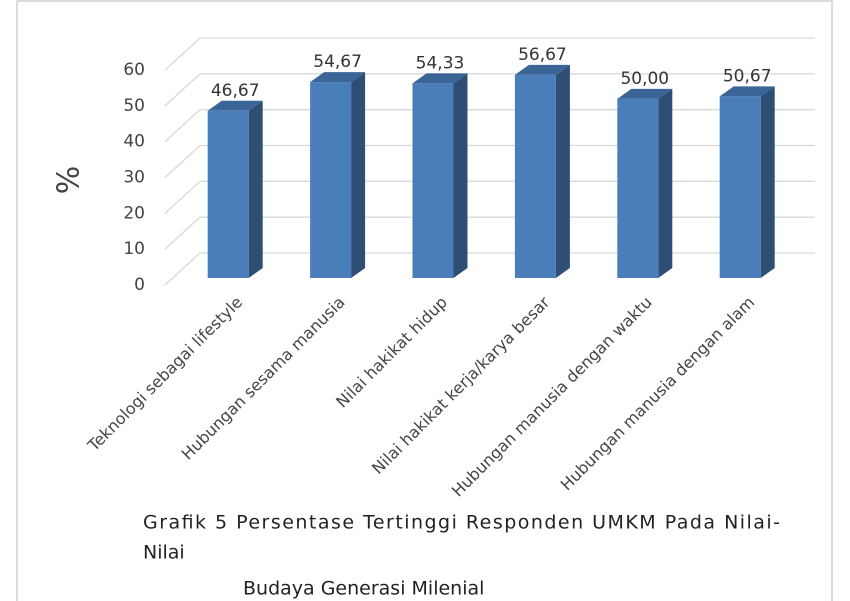 This screenshot has width=850, height=601. What do you see at coordinates (363, 589) in the screenshot?
I see `caption-line: Budaya Generasi Milenial` at bounding box center [363, 589].